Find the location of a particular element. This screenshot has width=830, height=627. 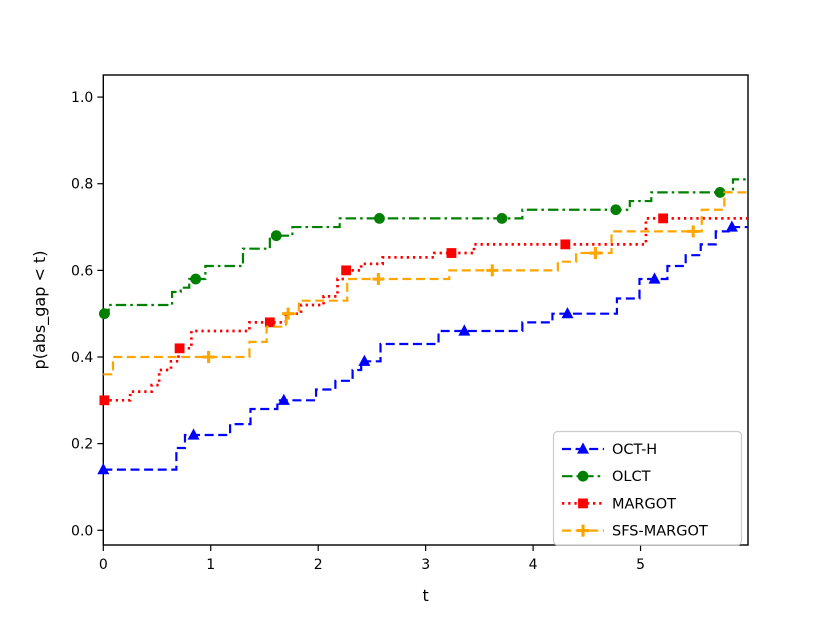

legend-label: MARGOT is located at coordinates (644, 504).